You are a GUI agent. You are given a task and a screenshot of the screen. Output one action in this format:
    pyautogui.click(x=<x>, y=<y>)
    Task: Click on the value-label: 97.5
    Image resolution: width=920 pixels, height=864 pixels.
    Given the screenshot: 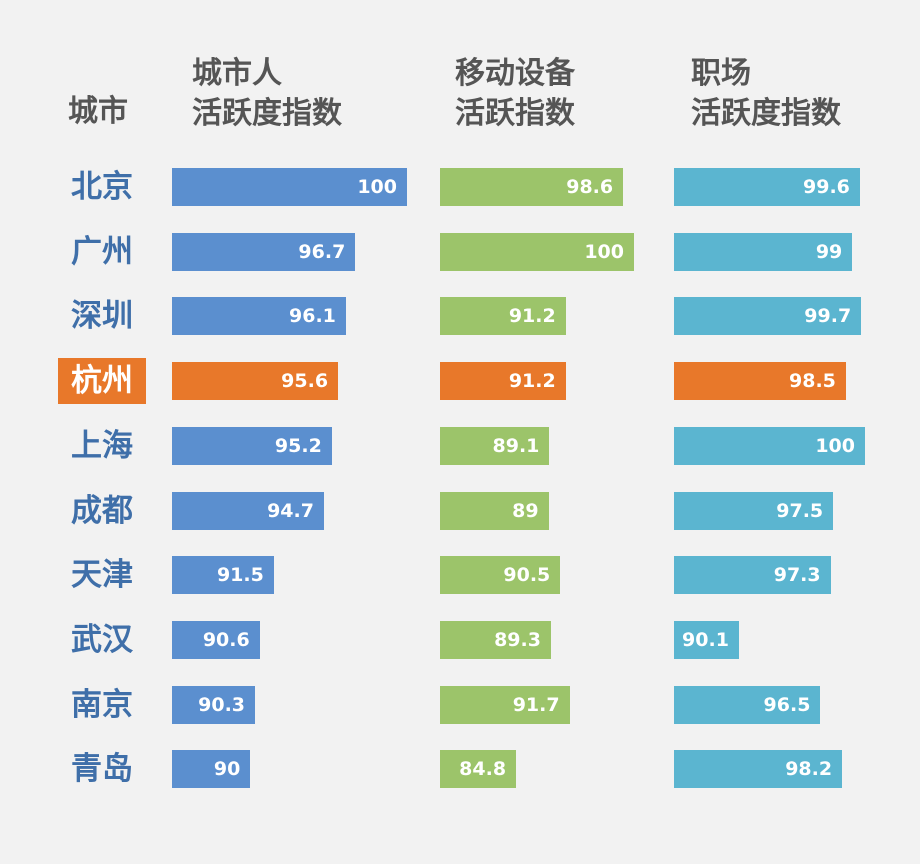 What is the action you would take?
    pyautogui.click(x=800, y=510)
    